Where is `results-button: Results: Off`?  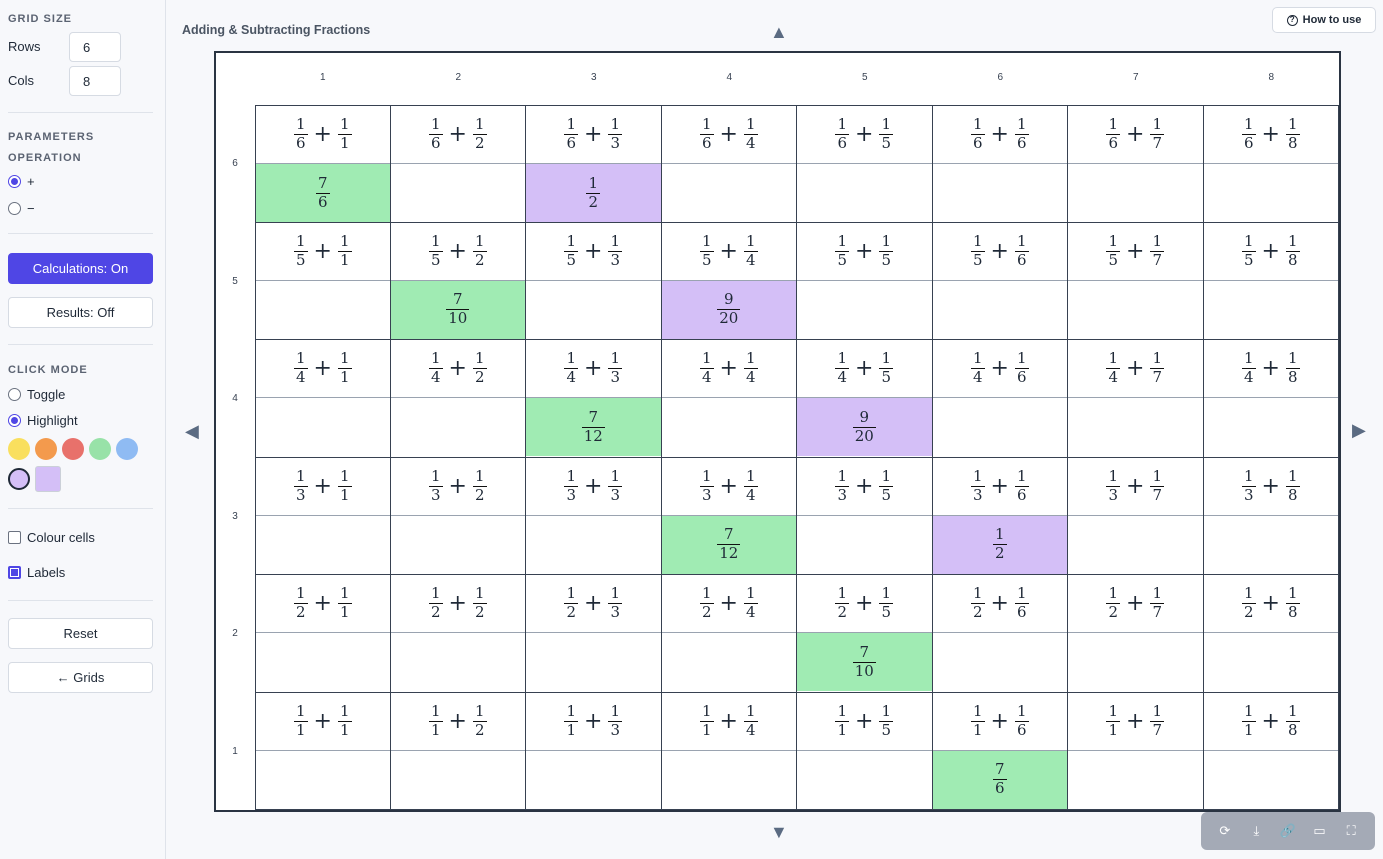
results-button: Results: Off is located at coordinates (80, 312).